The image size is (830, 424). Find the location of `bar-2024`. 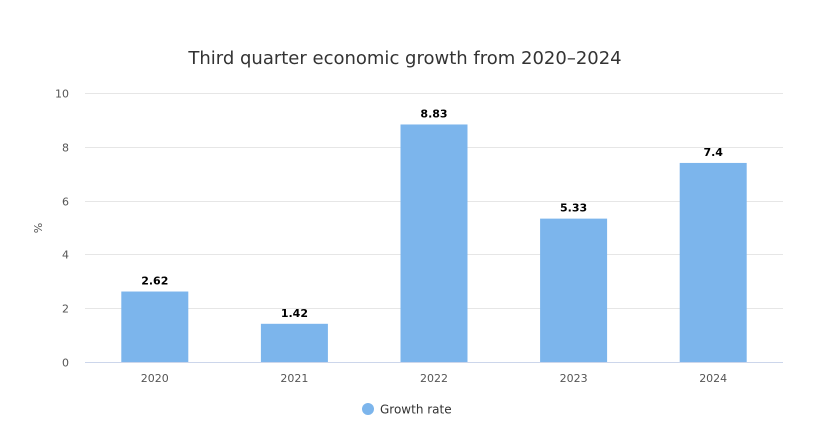

bar-2024 is located at coordinates (713, 262).